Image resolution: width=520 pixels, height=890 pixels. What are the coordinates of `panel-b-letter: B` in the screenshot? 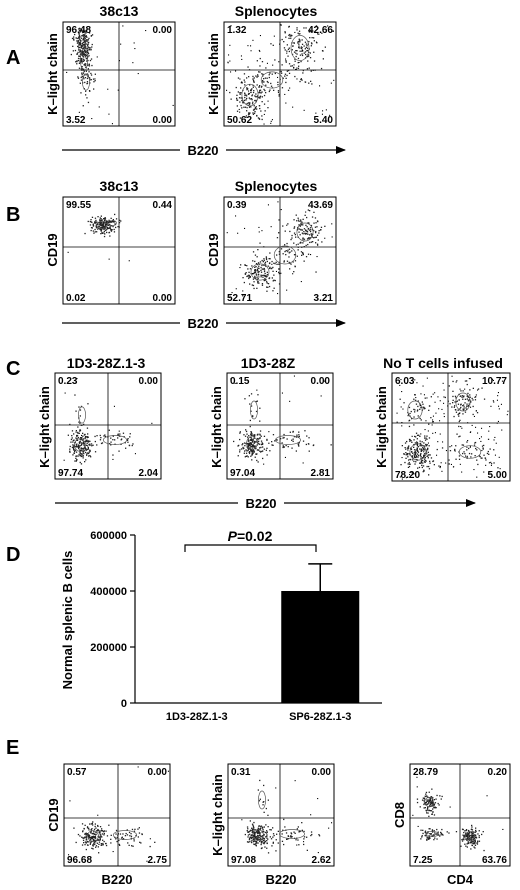 It's located at (13, 215).